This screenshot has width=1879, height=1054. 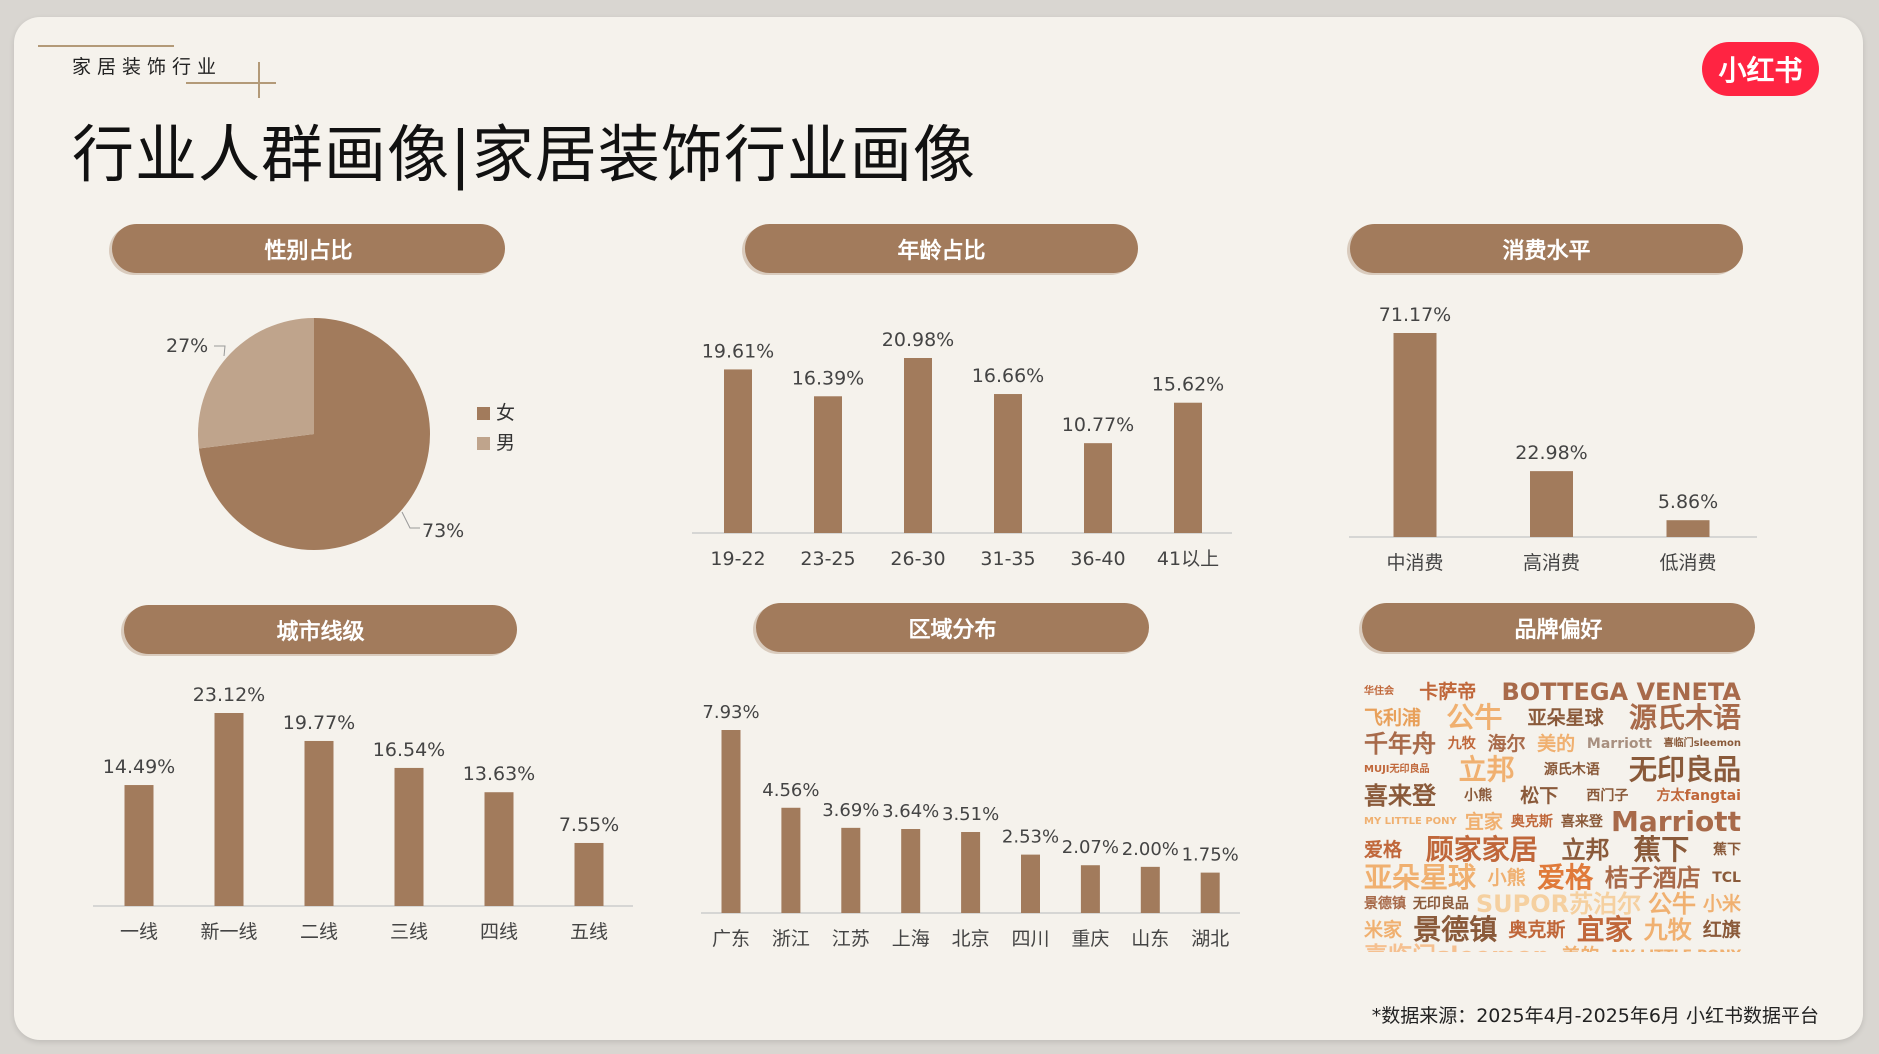 I want to click on brand-word: 立邦, so click(x=1585, y=850).